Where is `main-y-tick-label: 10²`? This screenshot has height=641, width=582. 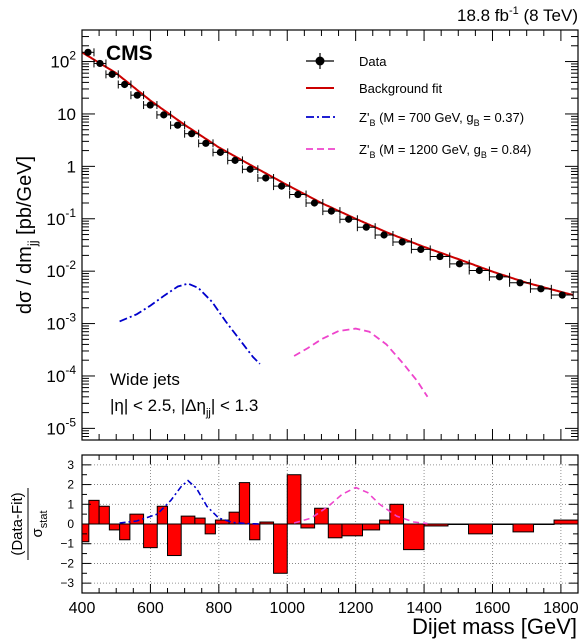
main-y-tick-label: 10² is located at coordinates (63, 60).